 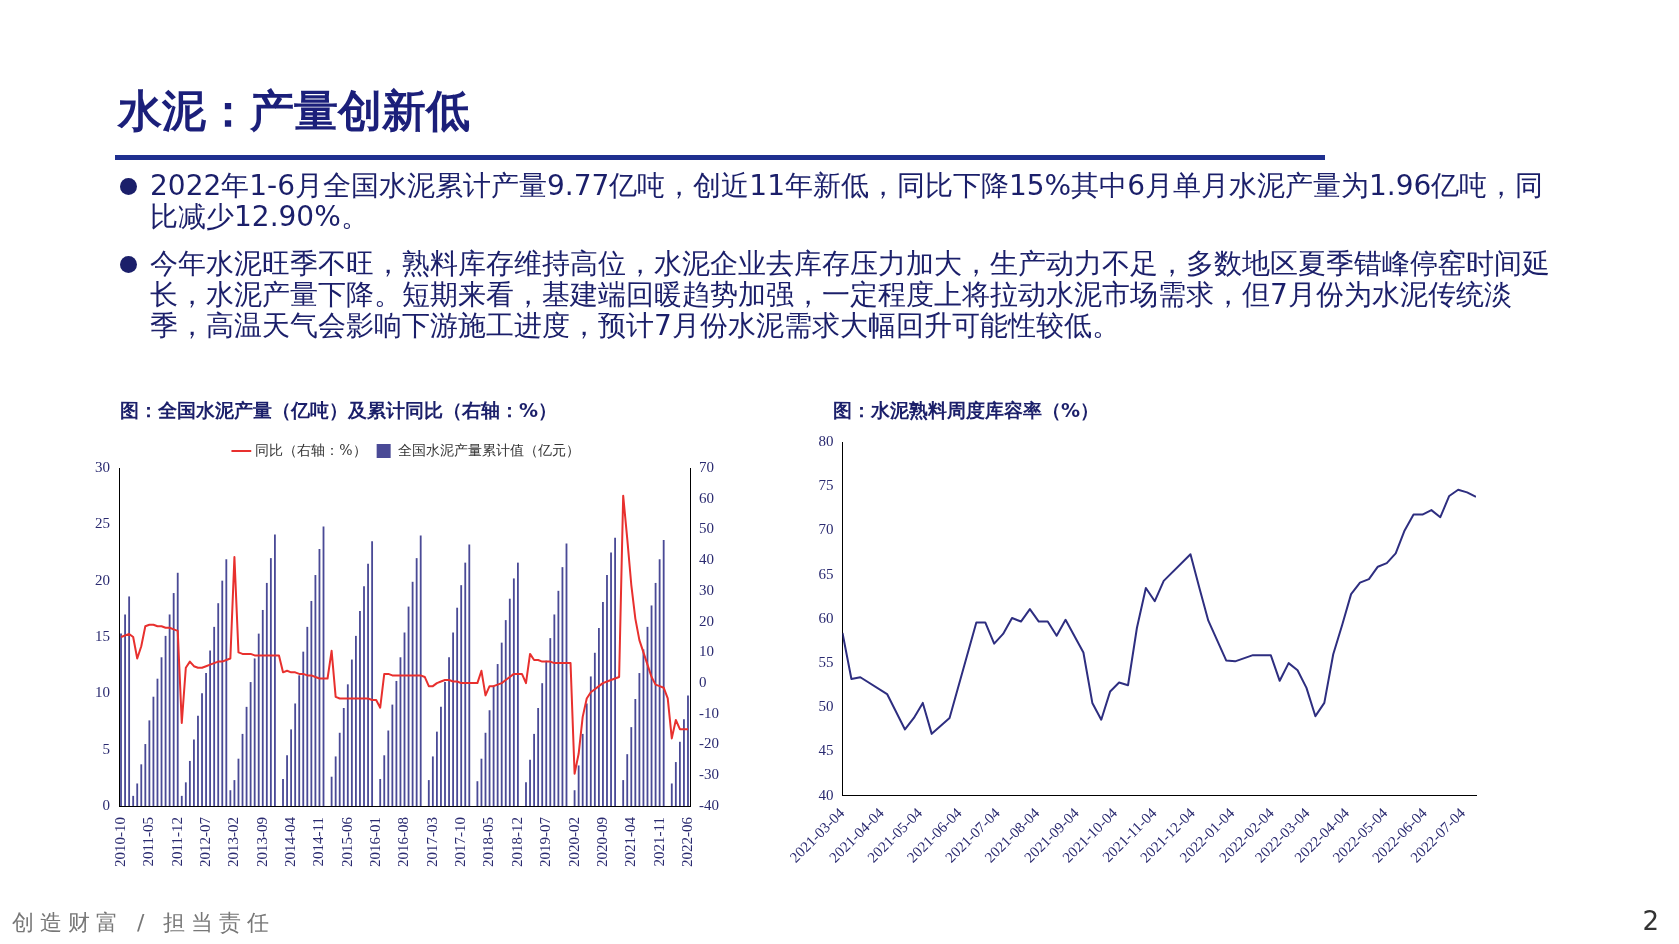 I want to click on y-tick-label: 15, so click(x=102, y=635).